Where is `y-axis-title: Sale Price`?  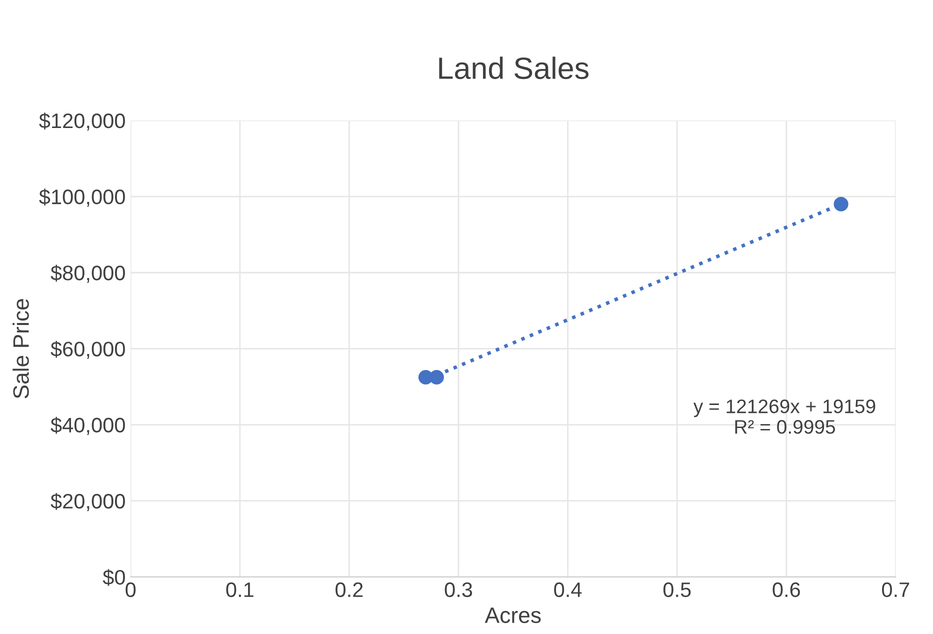
y-axis-title: Sale Price is located at coordinates (20, 348).